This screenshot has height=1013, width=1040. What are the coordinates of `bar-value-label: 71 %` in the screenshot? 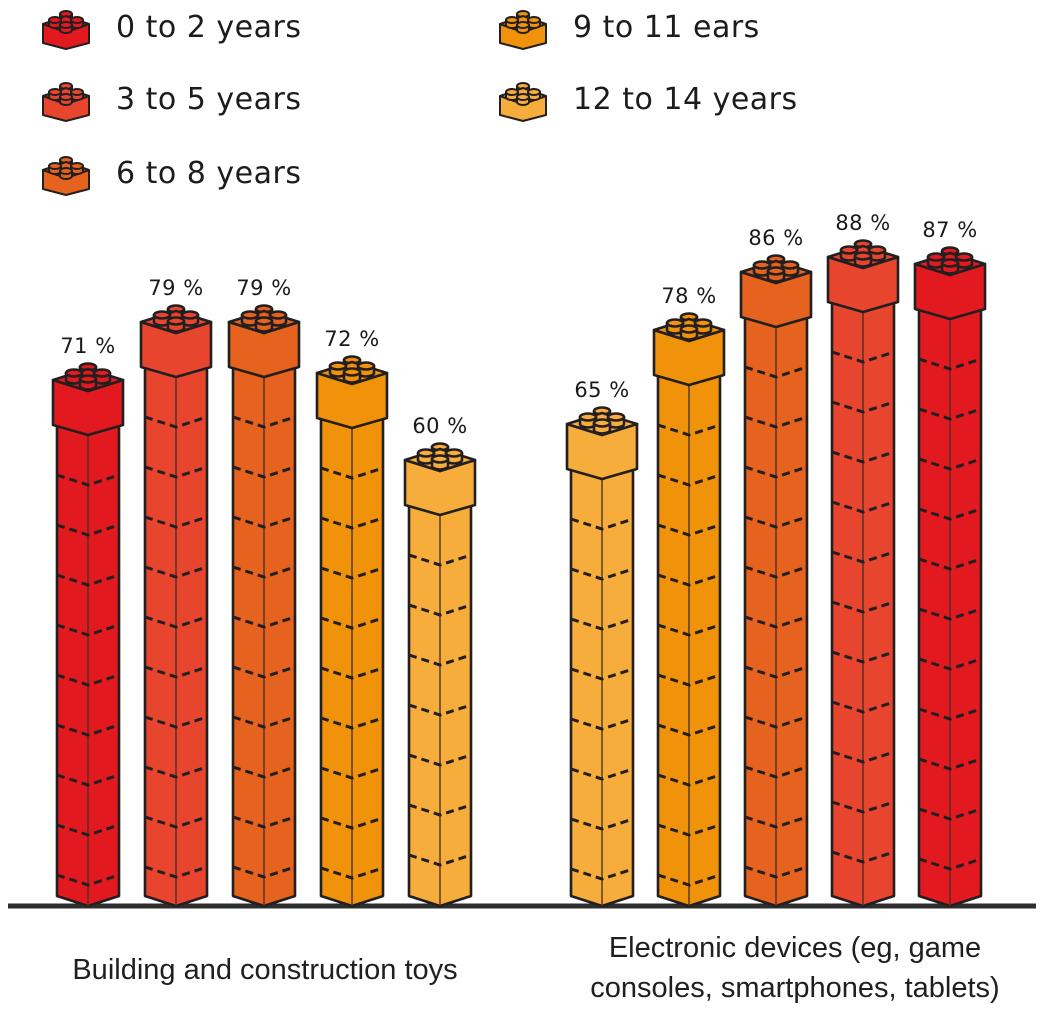 It's located at (87, 346).